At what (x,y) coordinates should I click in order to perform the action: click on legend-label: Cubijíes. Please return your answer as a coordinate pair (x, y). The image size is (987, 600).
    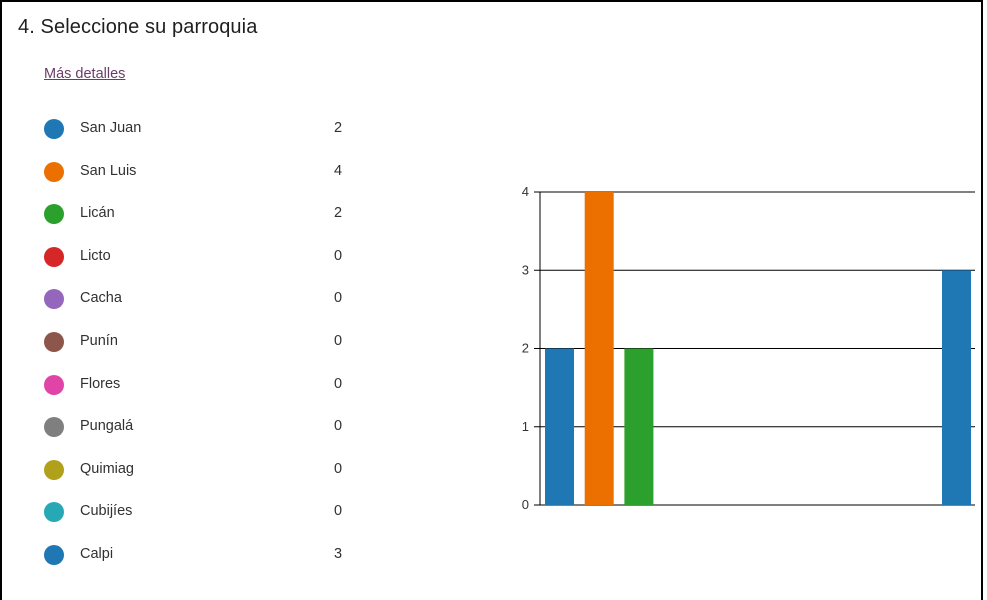
    Looking at the image, I should click on (106, 511).